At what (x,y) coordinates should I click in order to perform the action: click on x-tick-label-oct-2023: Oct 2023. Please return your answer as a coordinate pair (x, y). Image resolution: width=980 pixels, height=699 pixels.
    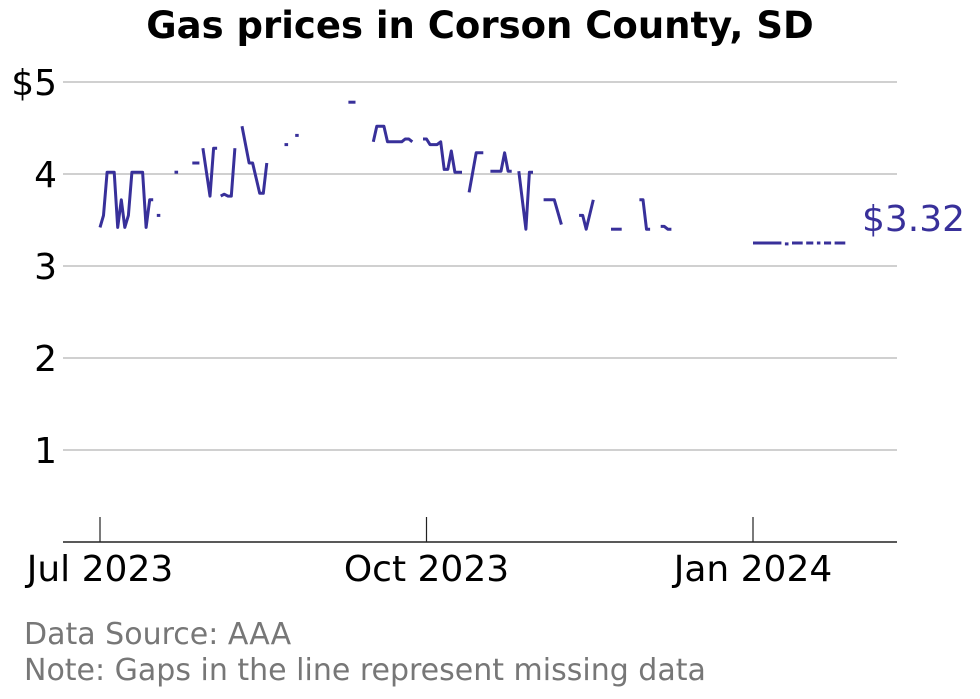
    Looking at the image, I should click on (426, 569).